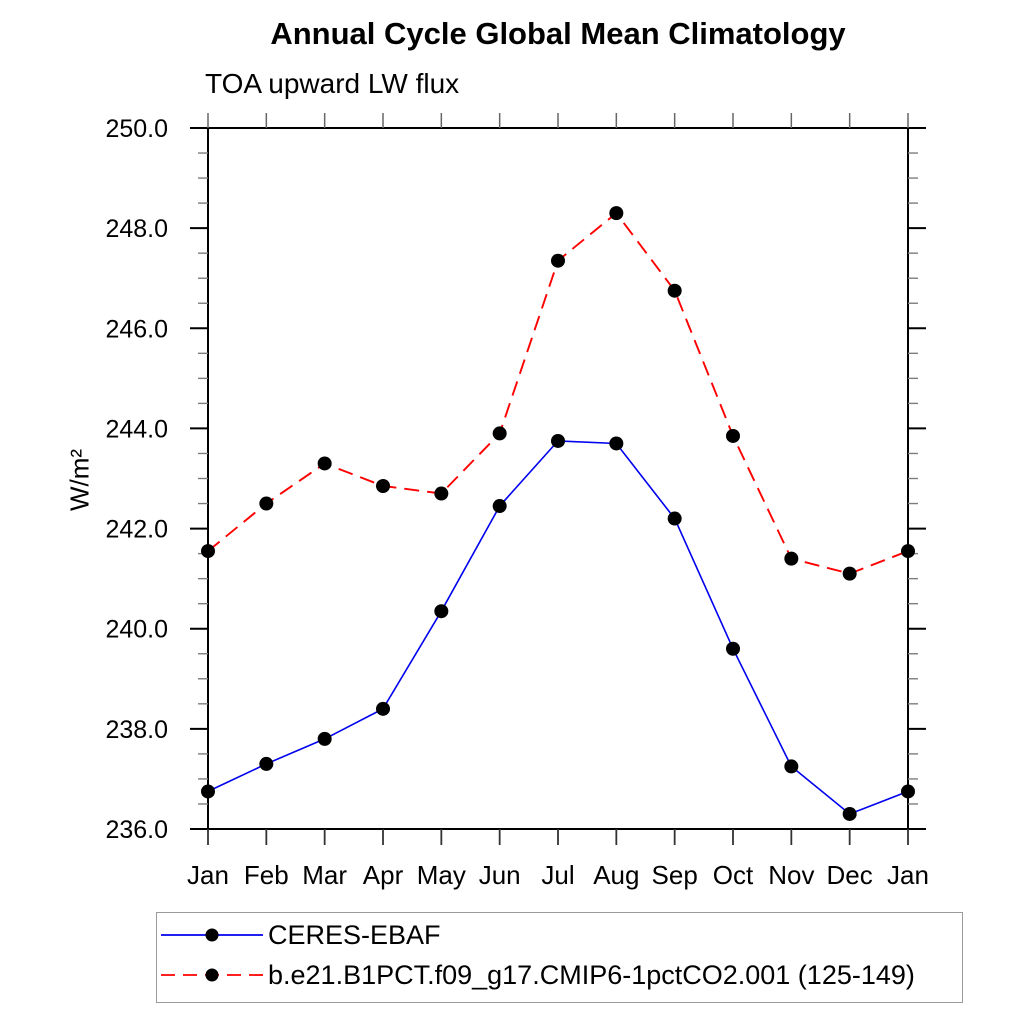 This screenshot has width=1024, height=1024. I want to click on y-tick-label: 246.0, so click(136, 329).